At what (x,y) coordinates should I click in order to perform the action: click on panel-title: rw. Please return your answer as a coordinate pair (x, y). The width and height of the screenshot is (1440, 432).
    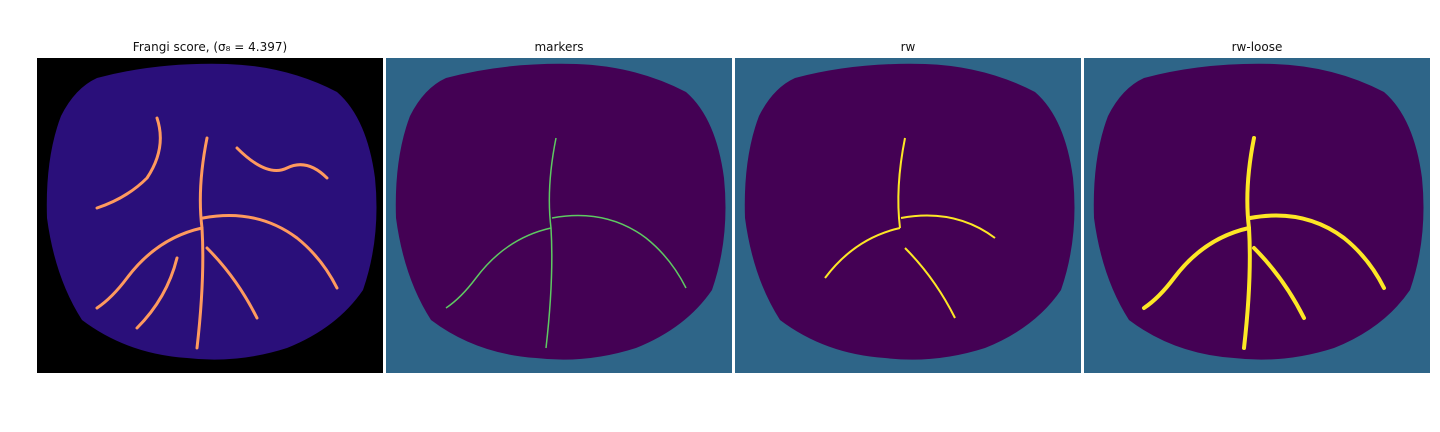
    Looking at the image, I should click on (908, 47).